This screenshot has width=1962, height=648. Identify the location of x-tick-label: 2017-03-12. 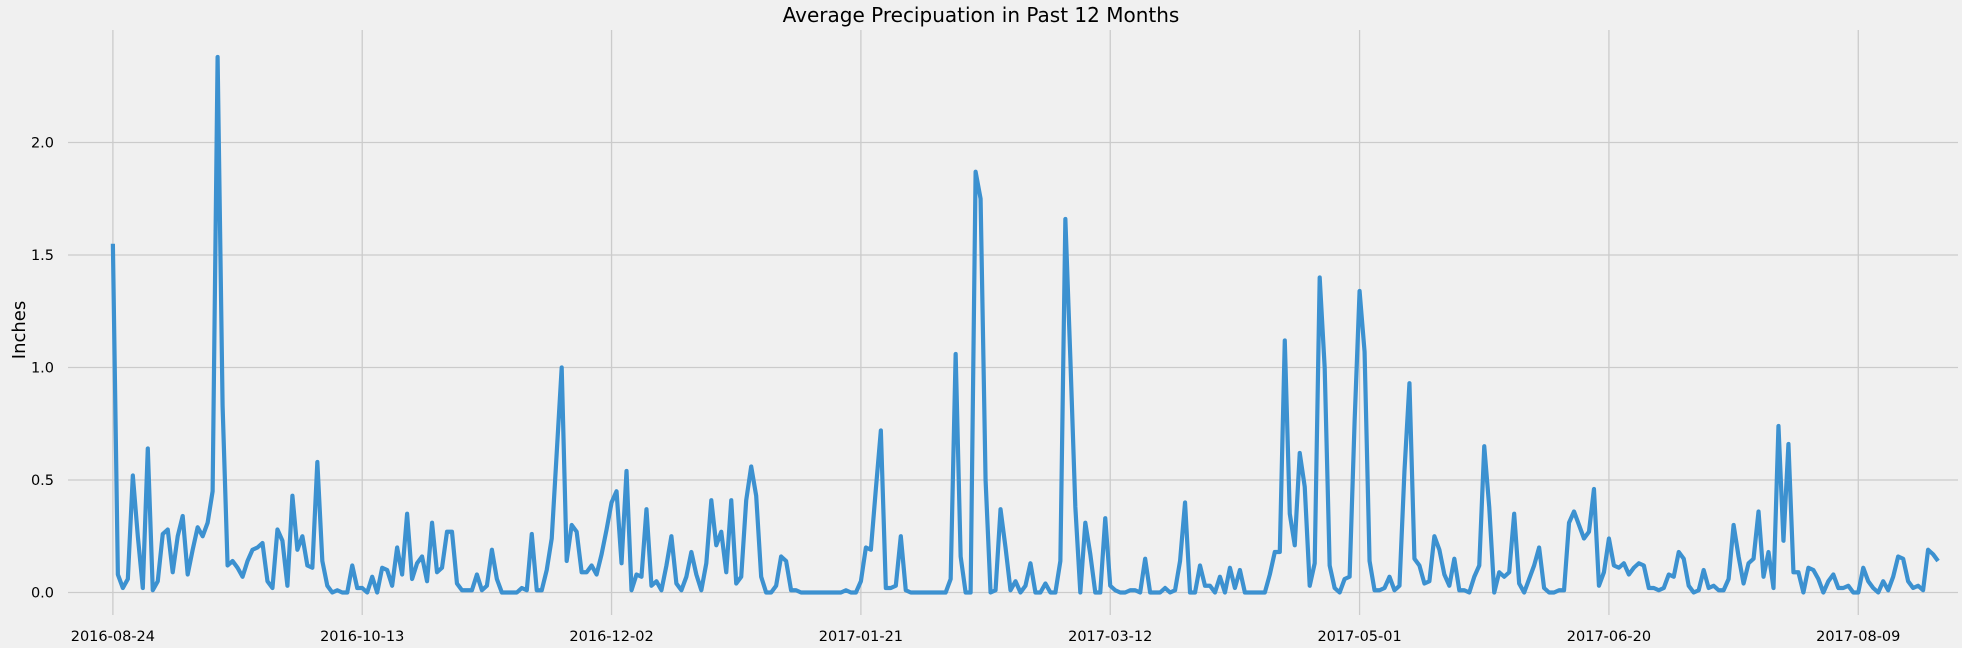
(1110, 637).